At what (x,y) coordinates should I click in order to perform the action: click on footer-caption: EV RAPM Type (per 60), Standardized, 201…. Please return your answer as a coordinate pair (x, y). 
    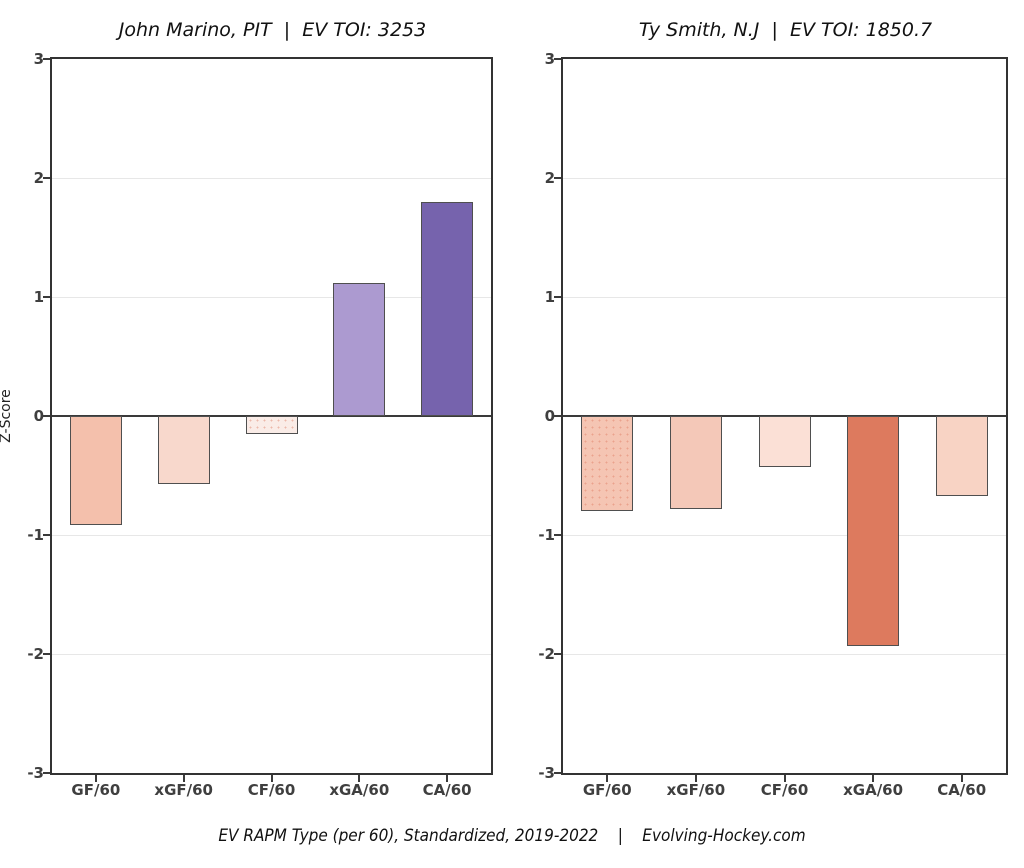
    Looking at the image, I should click on (512, 836).